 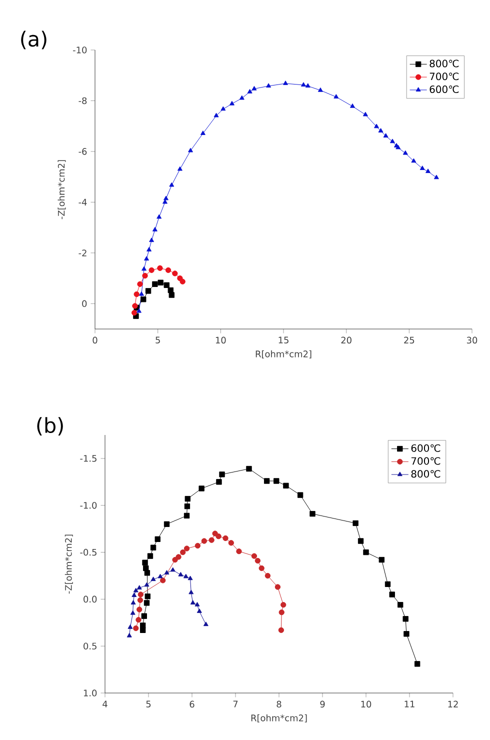 I want to click on y-tick-label: -10, so click(x=80, y=50).